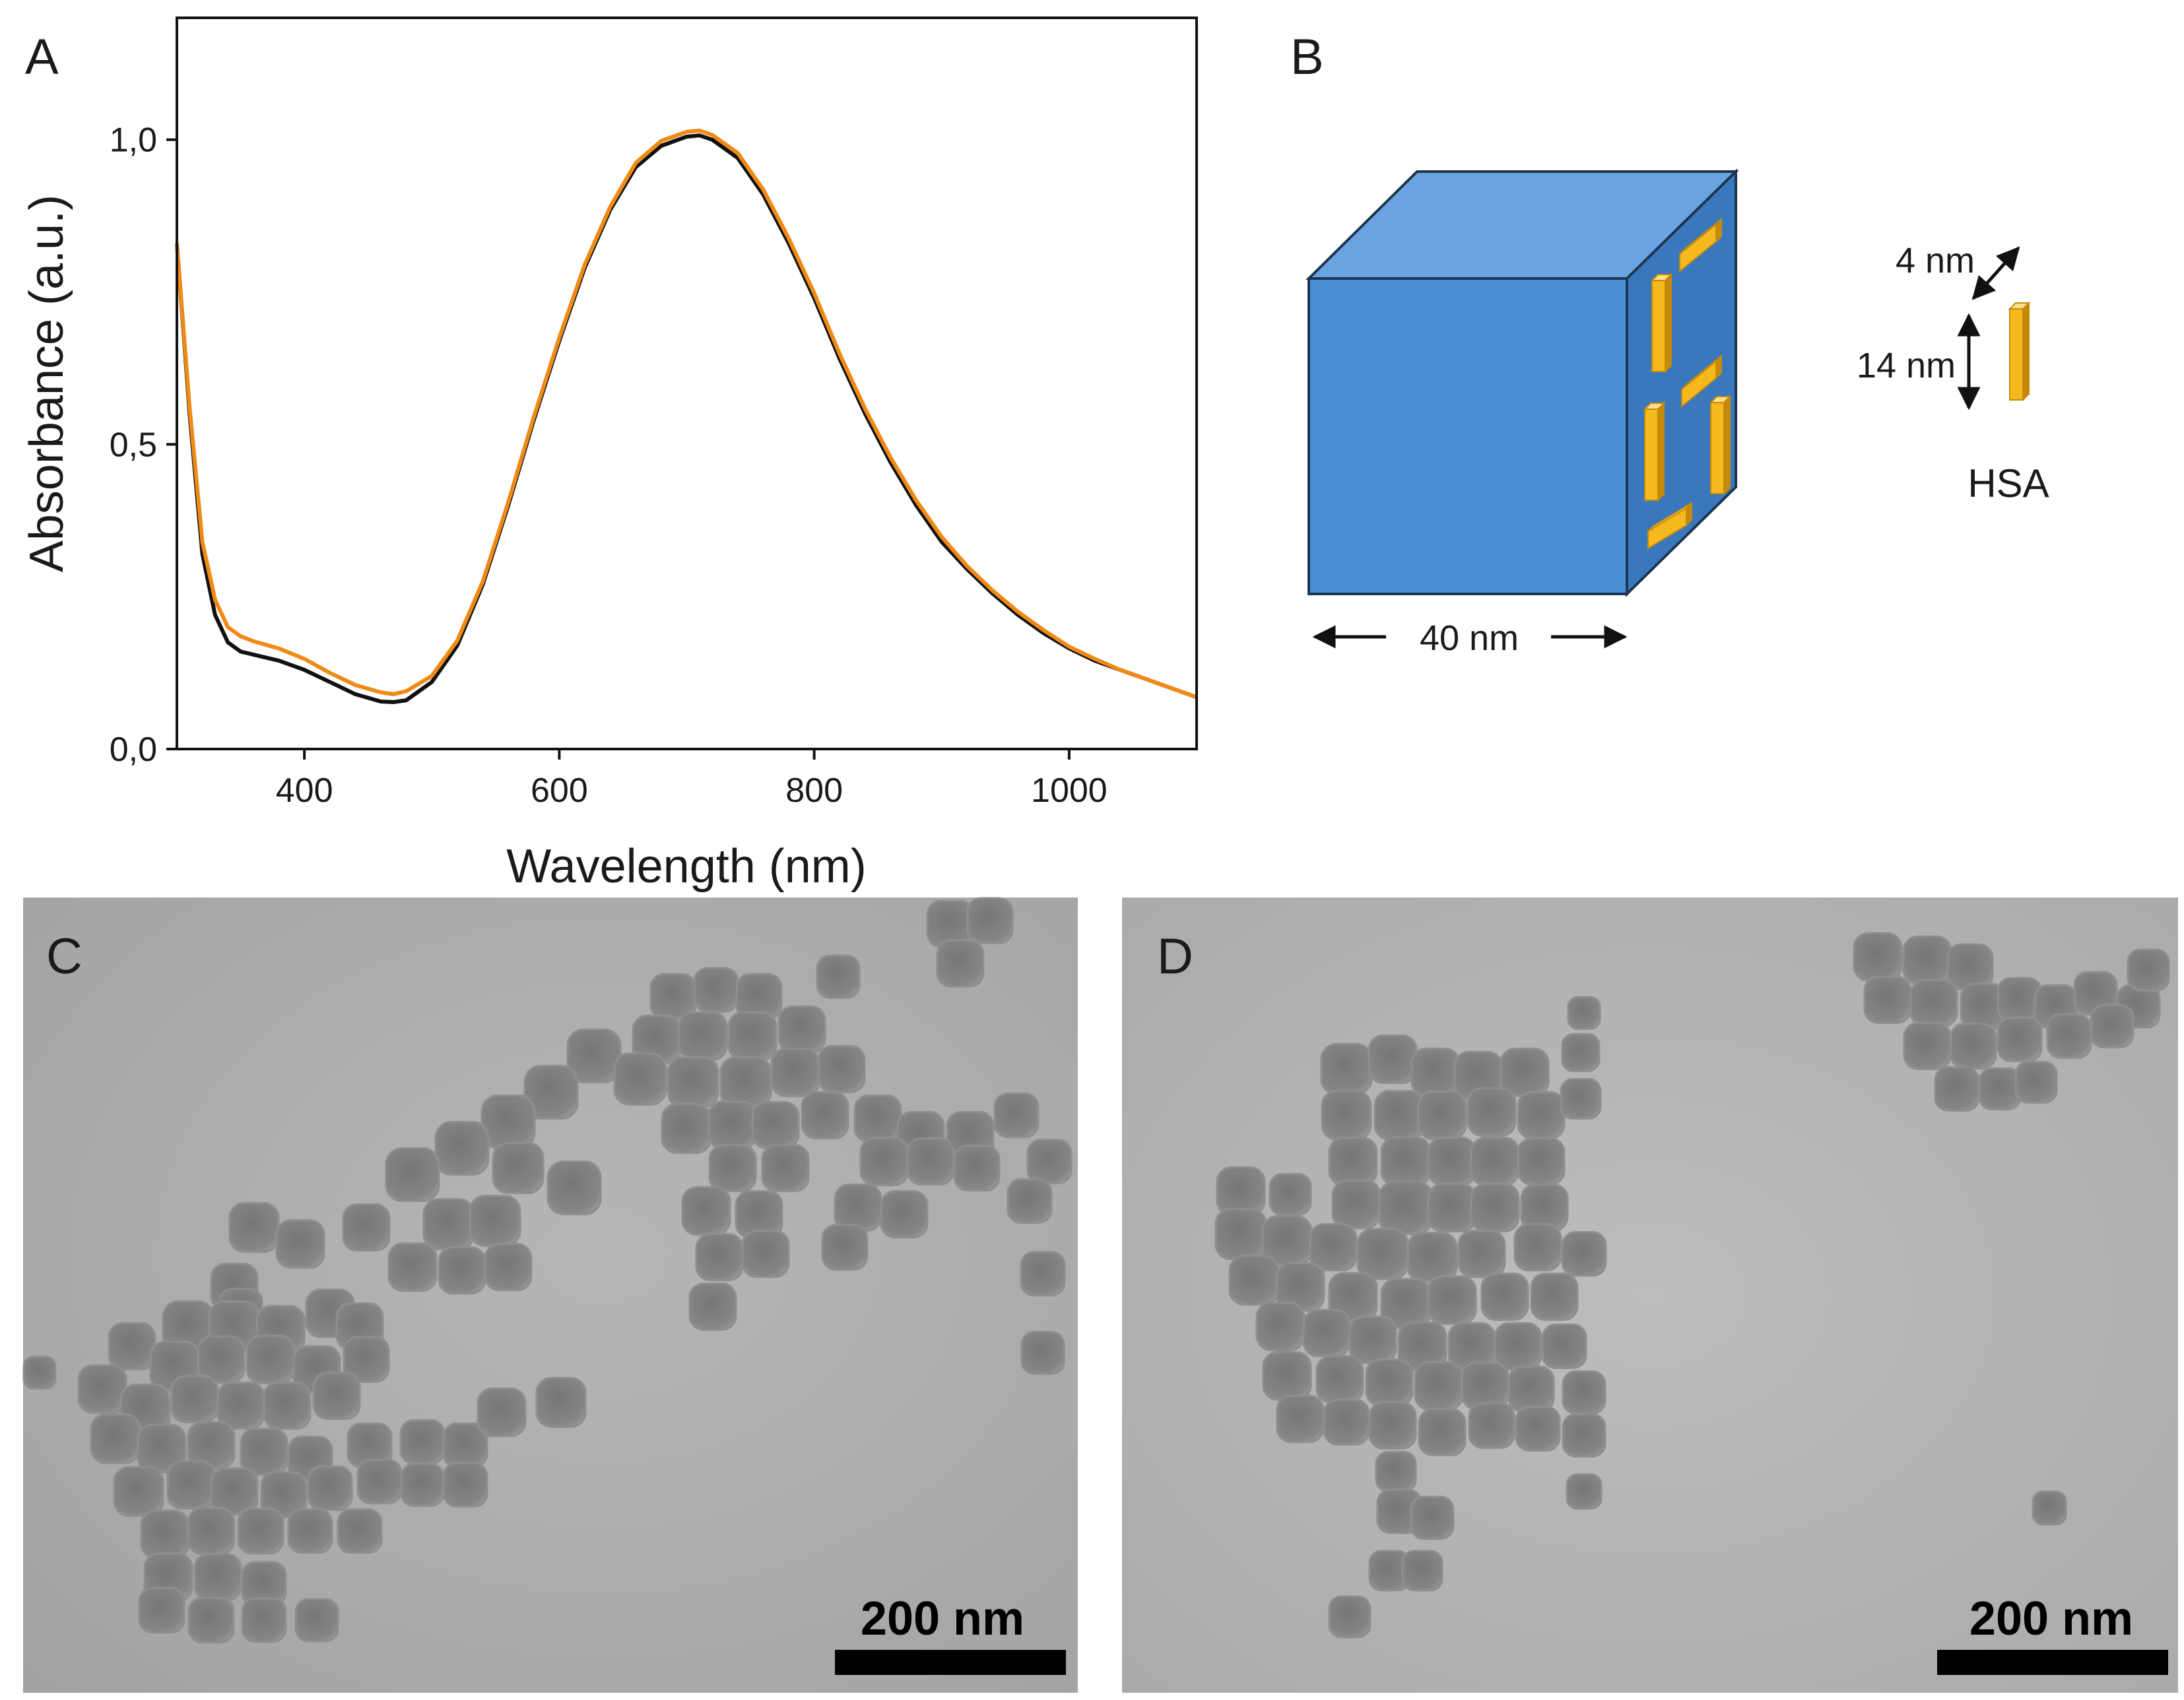 The height and width of the screenshot is (1700, 2184). What do you see at coordinates (42, 57) in the screenshot?
I see `panel-a-letter: A` at bounding box center [42, 57].